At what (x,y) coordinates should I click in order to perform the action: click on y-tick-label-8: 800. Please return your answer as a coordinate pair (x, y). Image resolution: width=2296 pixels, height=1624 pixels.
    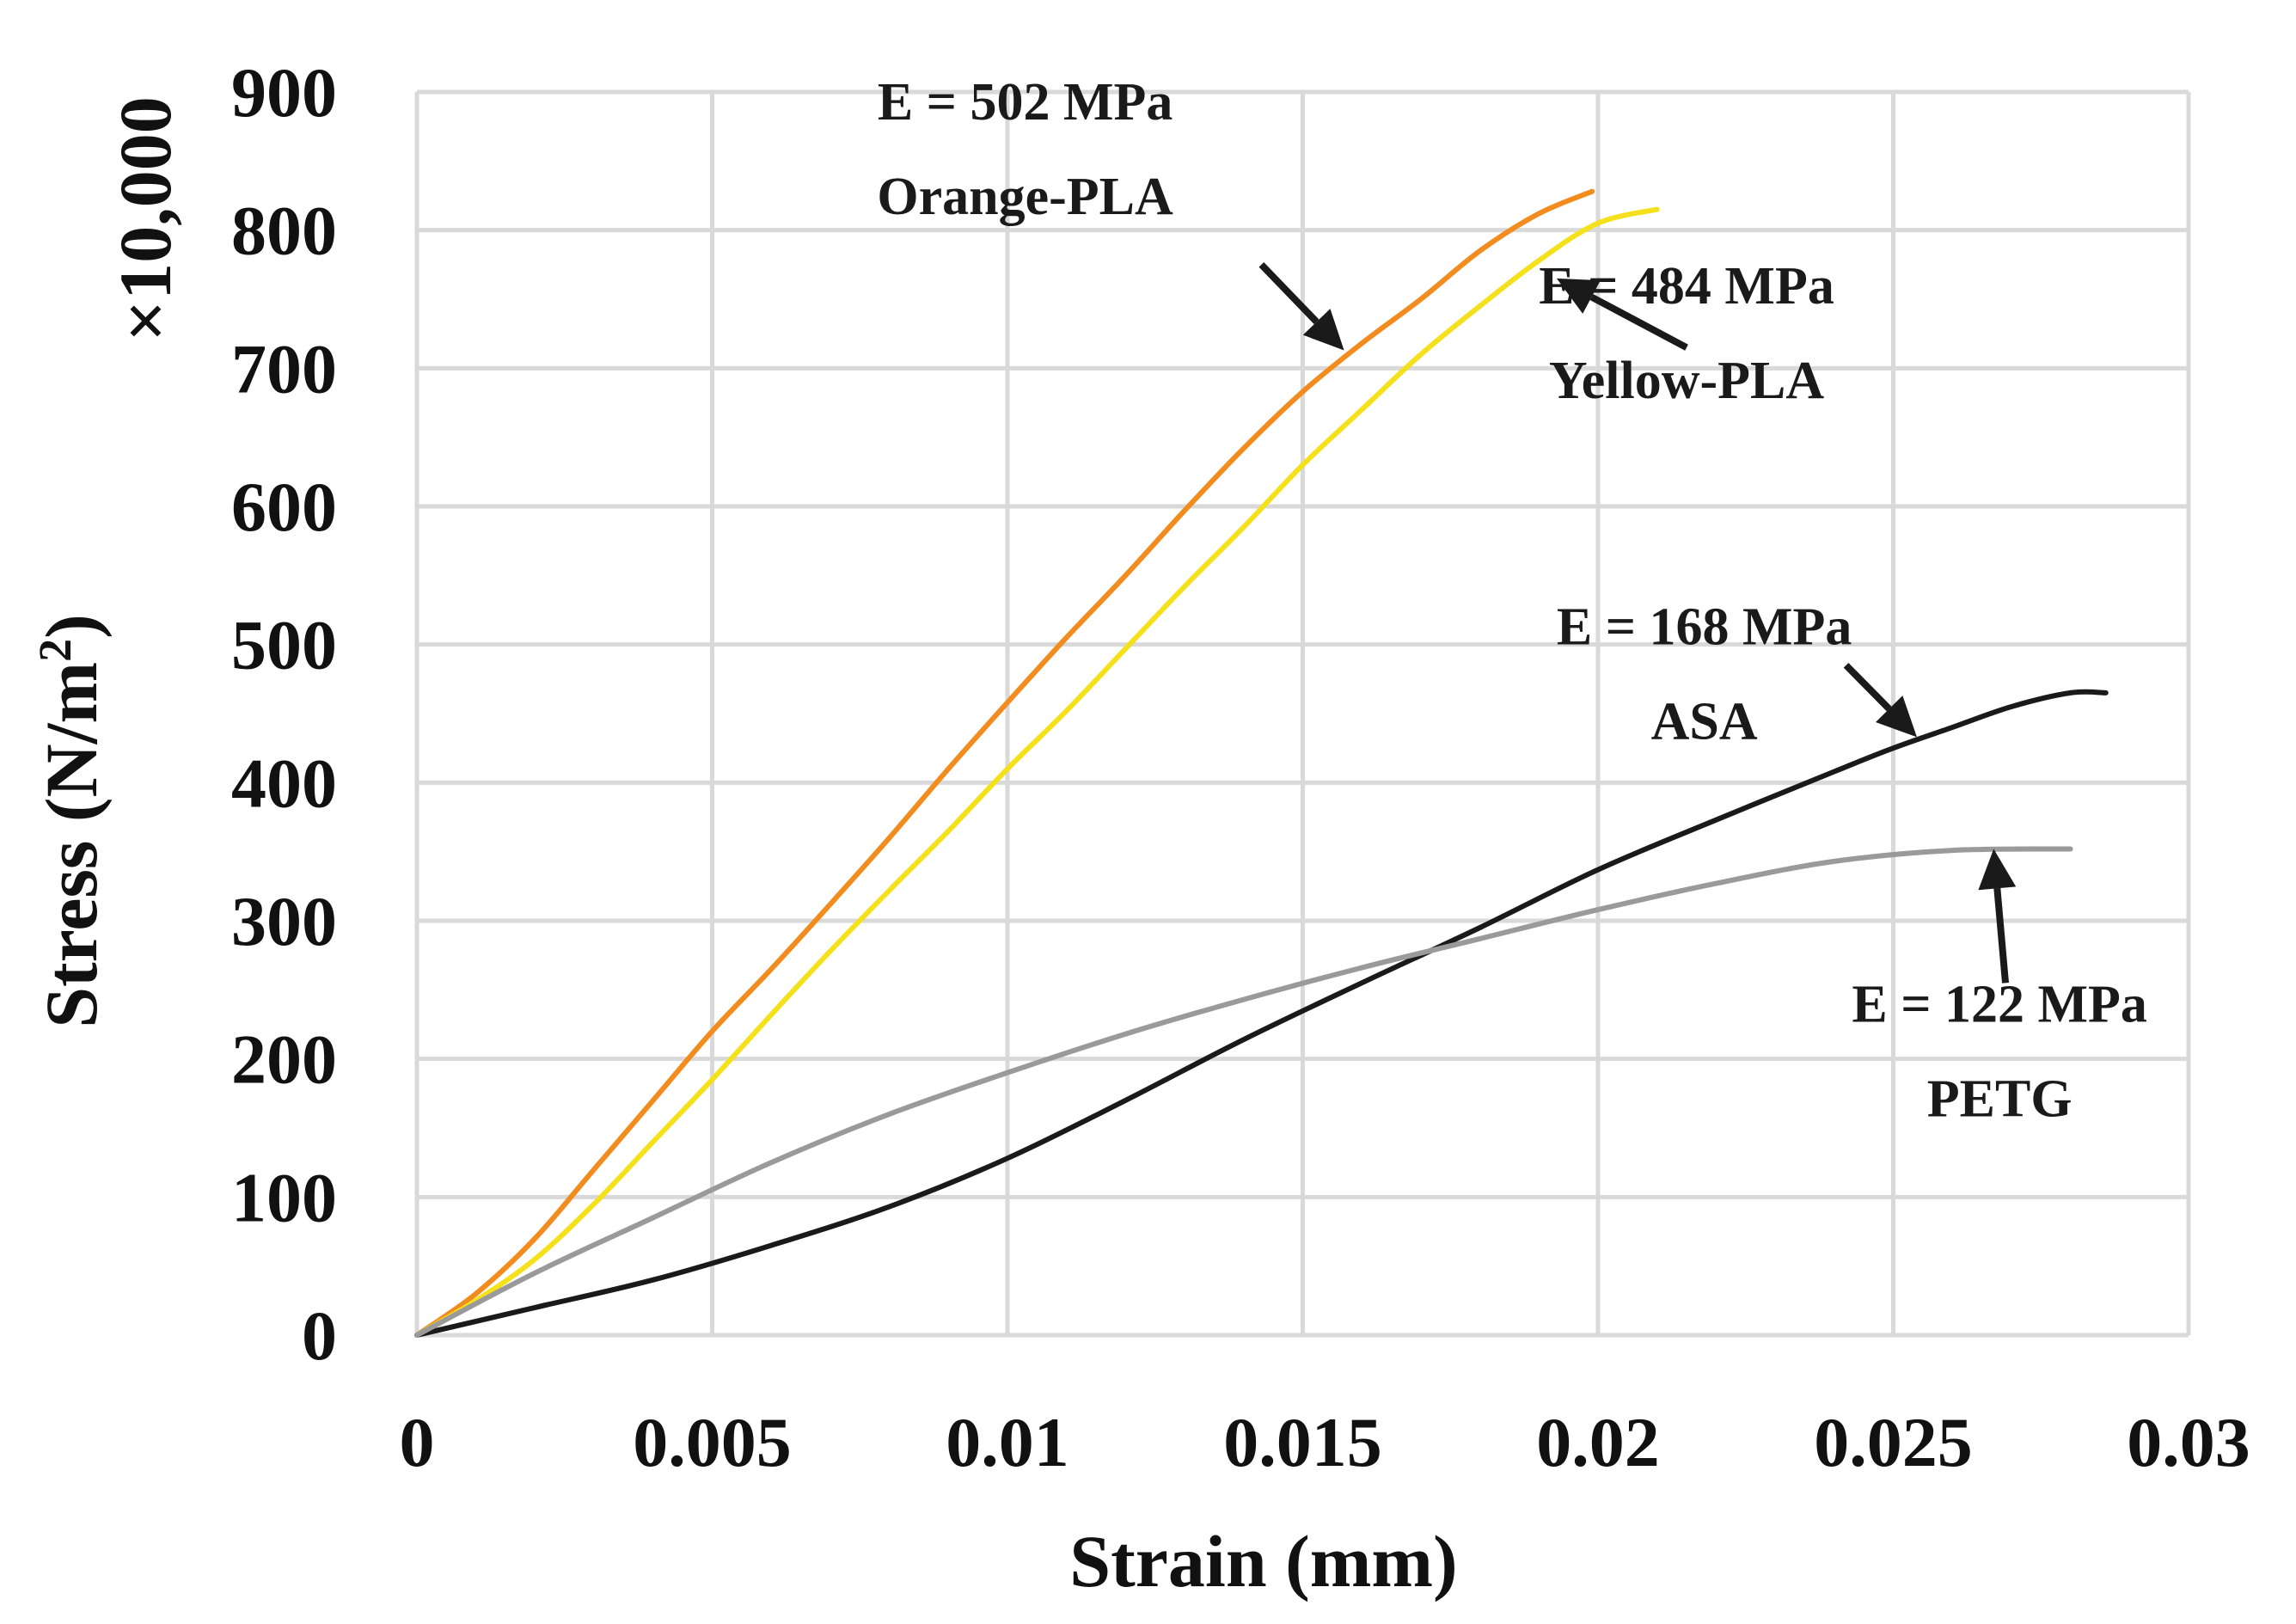
    Looking at the image, I should click on (284, 231).